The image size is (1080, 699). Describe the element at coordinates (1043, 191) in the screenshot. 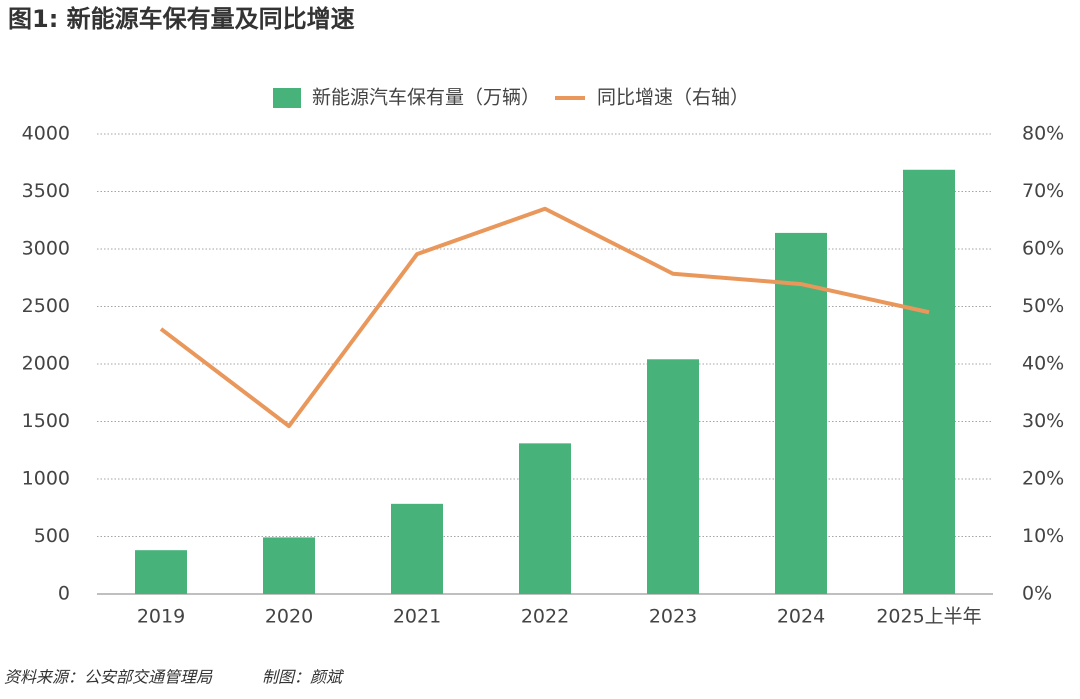

I see `y2-tick-label: 70%` at that location.